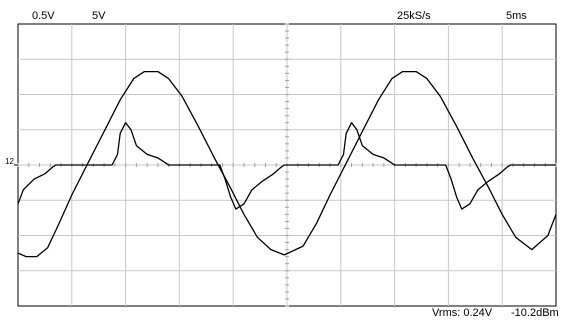  I want to click on channel-1-scale: 0.5V, so click(43, 16).